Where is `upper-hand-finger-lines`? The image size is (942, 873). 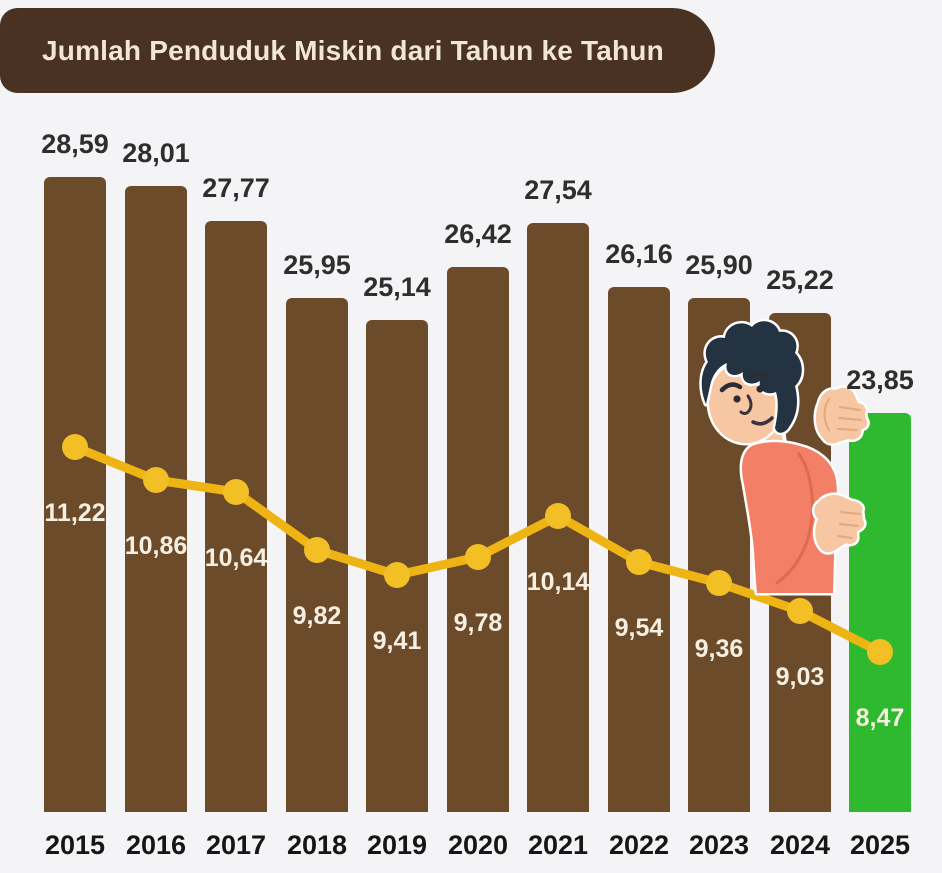
upper-hand-finger-lines is located at coordinates (849, 418).